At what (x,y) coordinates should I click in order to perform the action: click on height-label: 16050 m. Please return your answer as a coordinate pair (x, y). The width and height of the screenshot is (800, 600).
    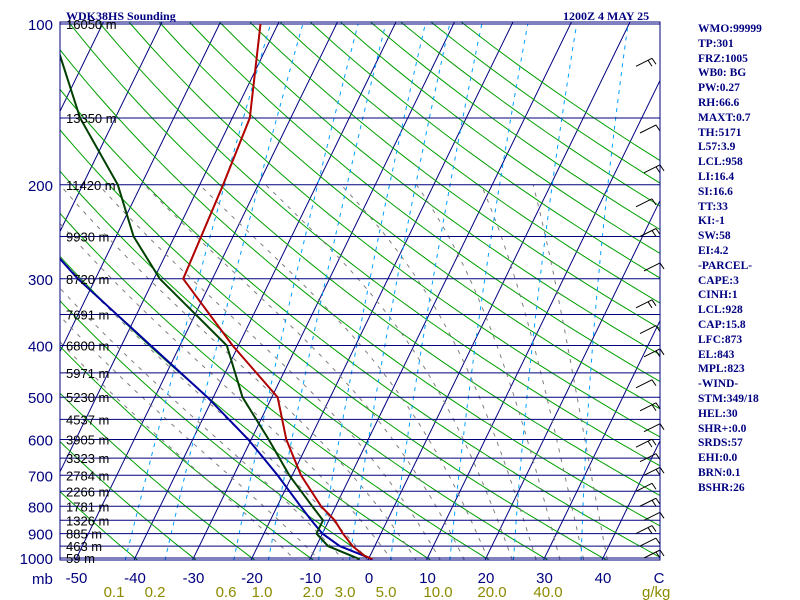
    Looking at the image, I should click on (91, 24).